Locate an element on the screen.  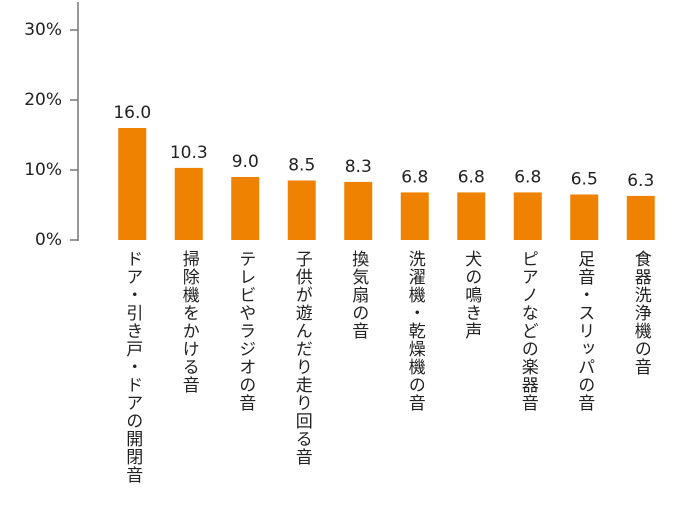
value-label: 10.3 is located at coordinates (189, 153).